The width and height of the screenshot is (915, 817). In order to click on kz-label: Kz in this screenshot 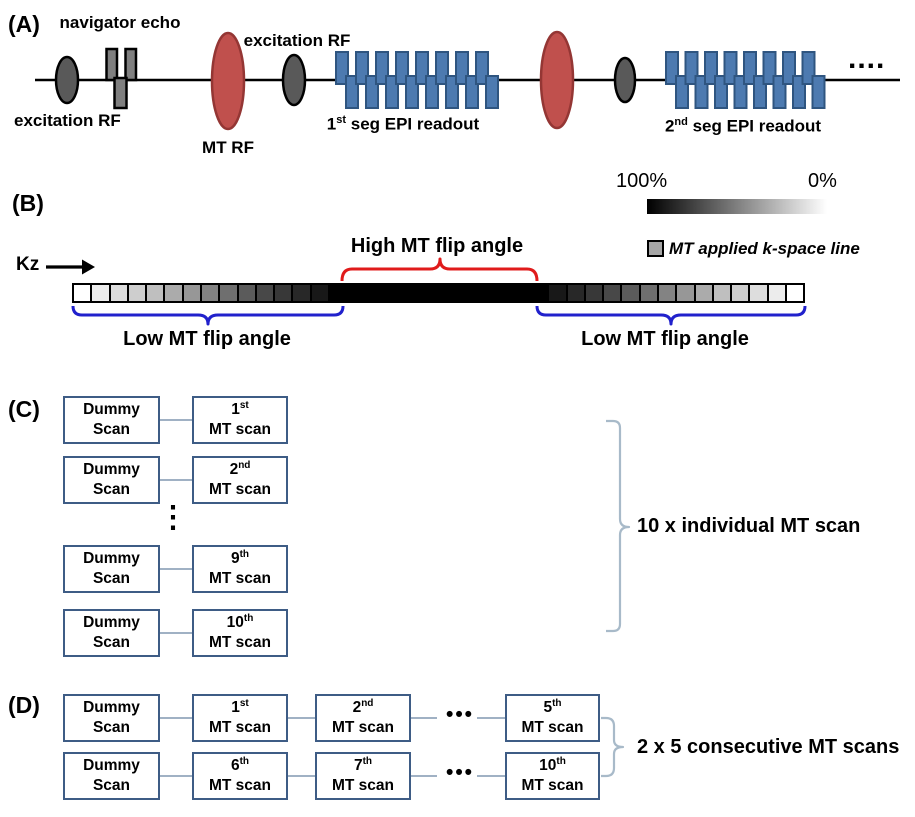, I will do `click(28, 264)`.